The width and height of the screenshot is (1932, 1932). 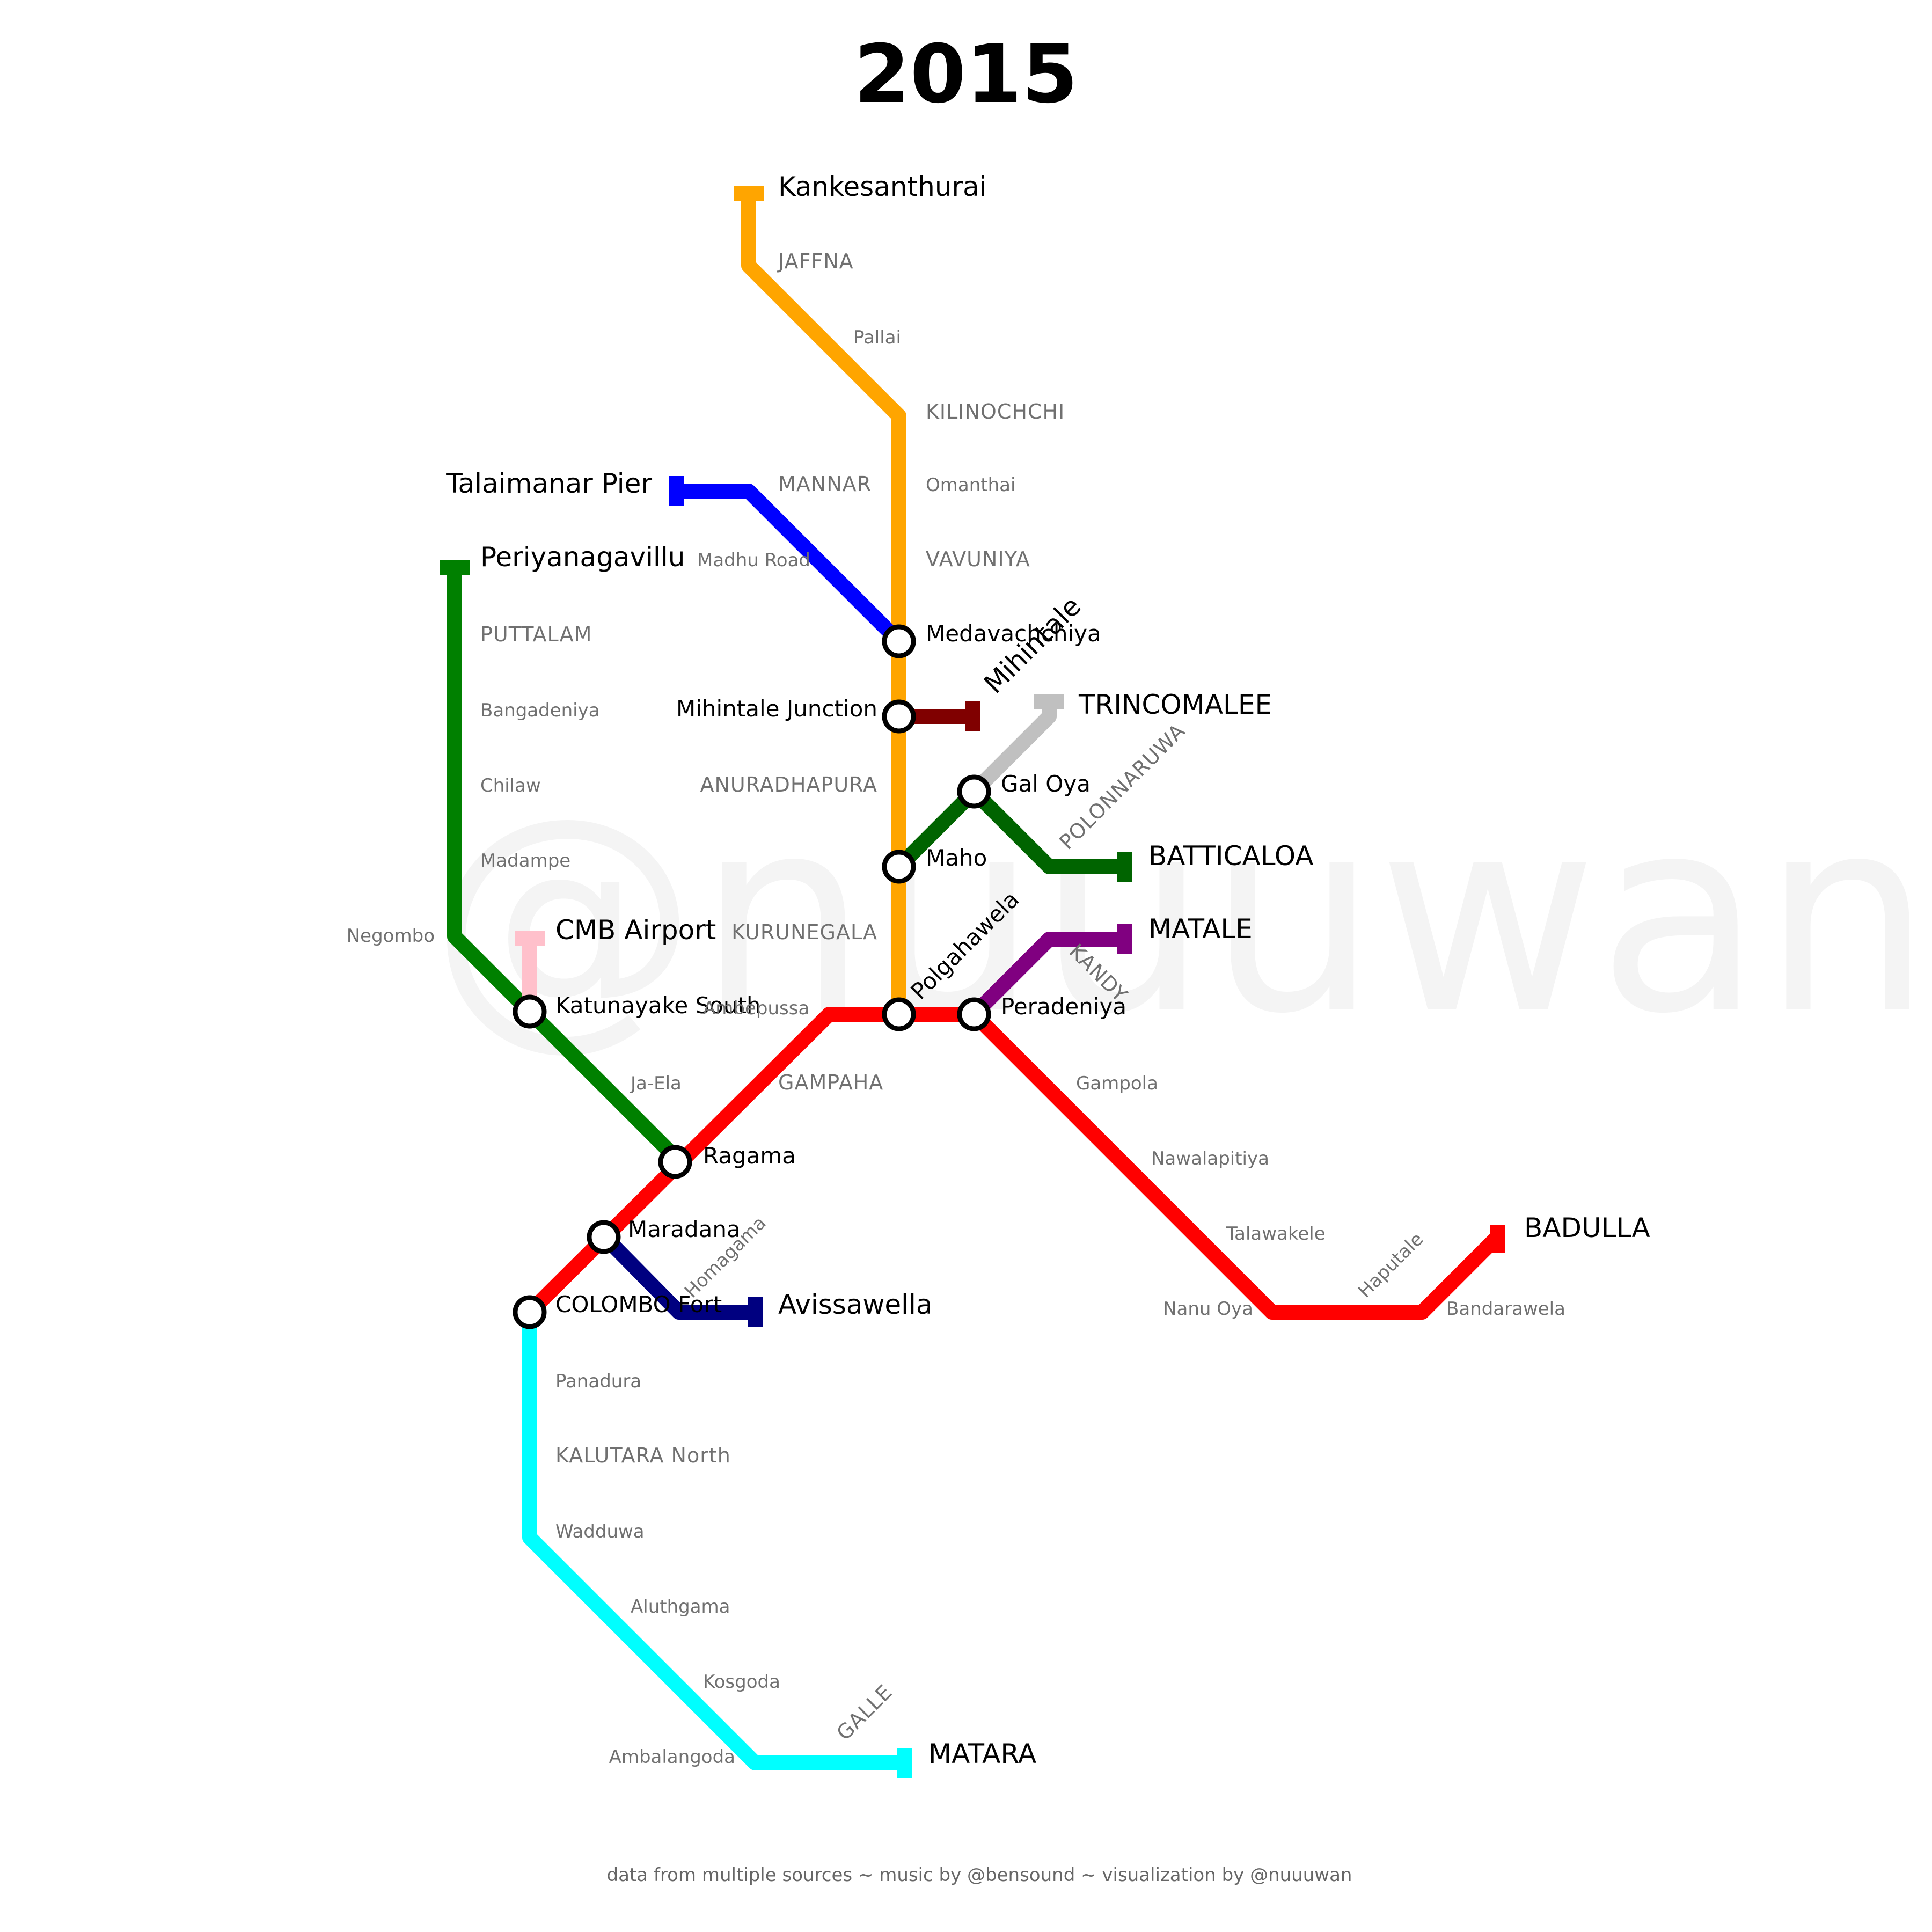 What do you see at coordinates (658, 1005) in the screenshot?
I see `station-label-katunayake-south: Katunayake South` at bounding box center [658, 1005].